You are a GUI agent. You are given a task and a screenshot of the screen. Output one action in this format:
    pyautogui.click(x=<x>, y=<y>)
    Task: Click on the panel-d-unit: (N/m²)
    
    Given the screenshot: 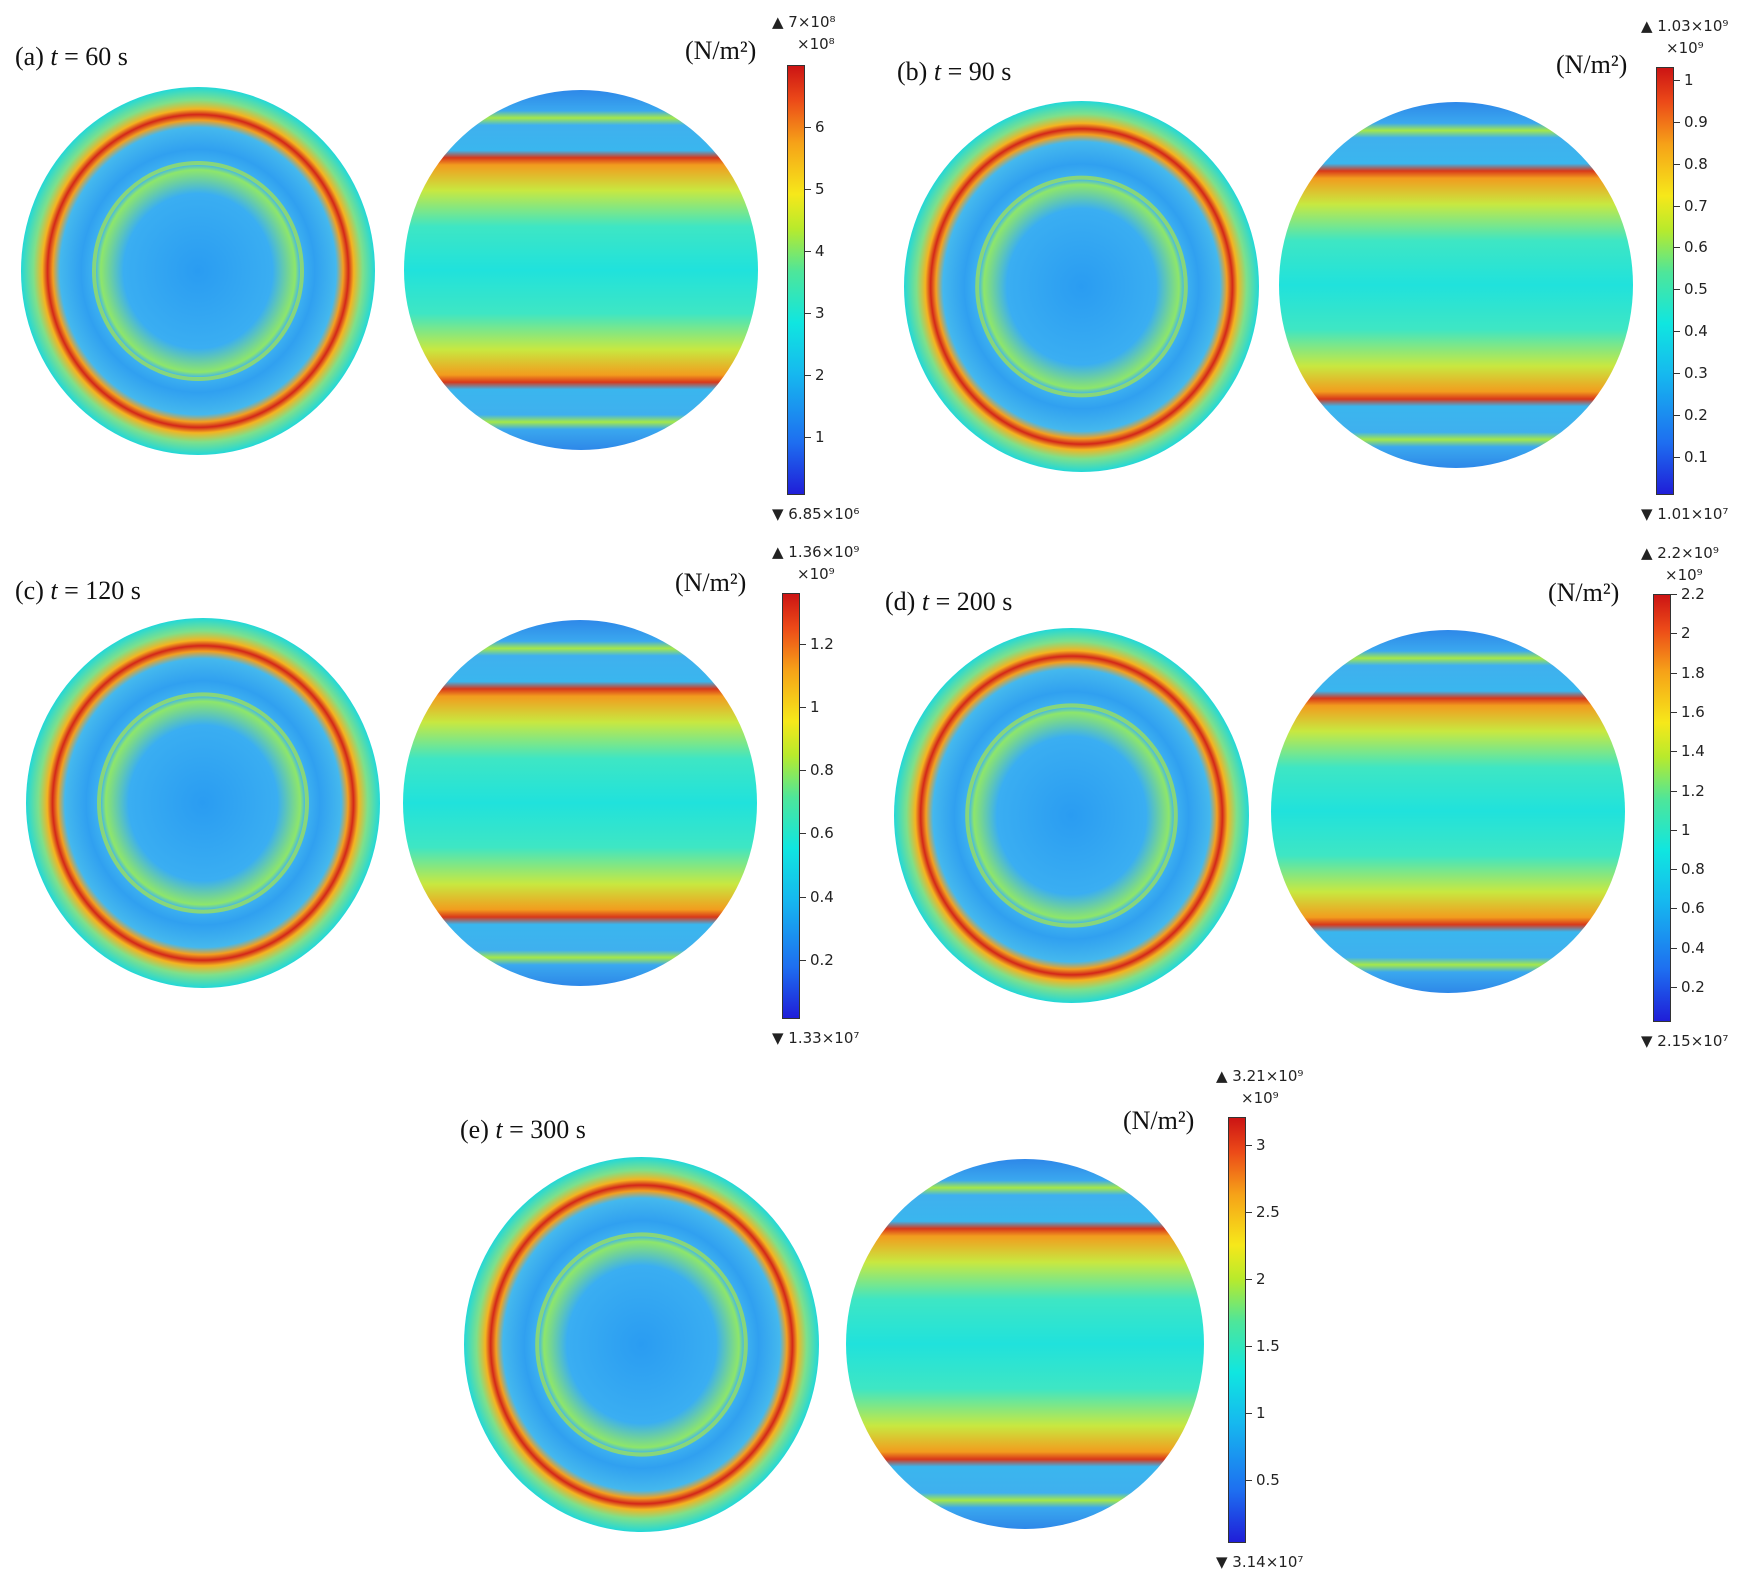 What is the action you would take?
    pyautogui.click(x=1584, y=592)
    